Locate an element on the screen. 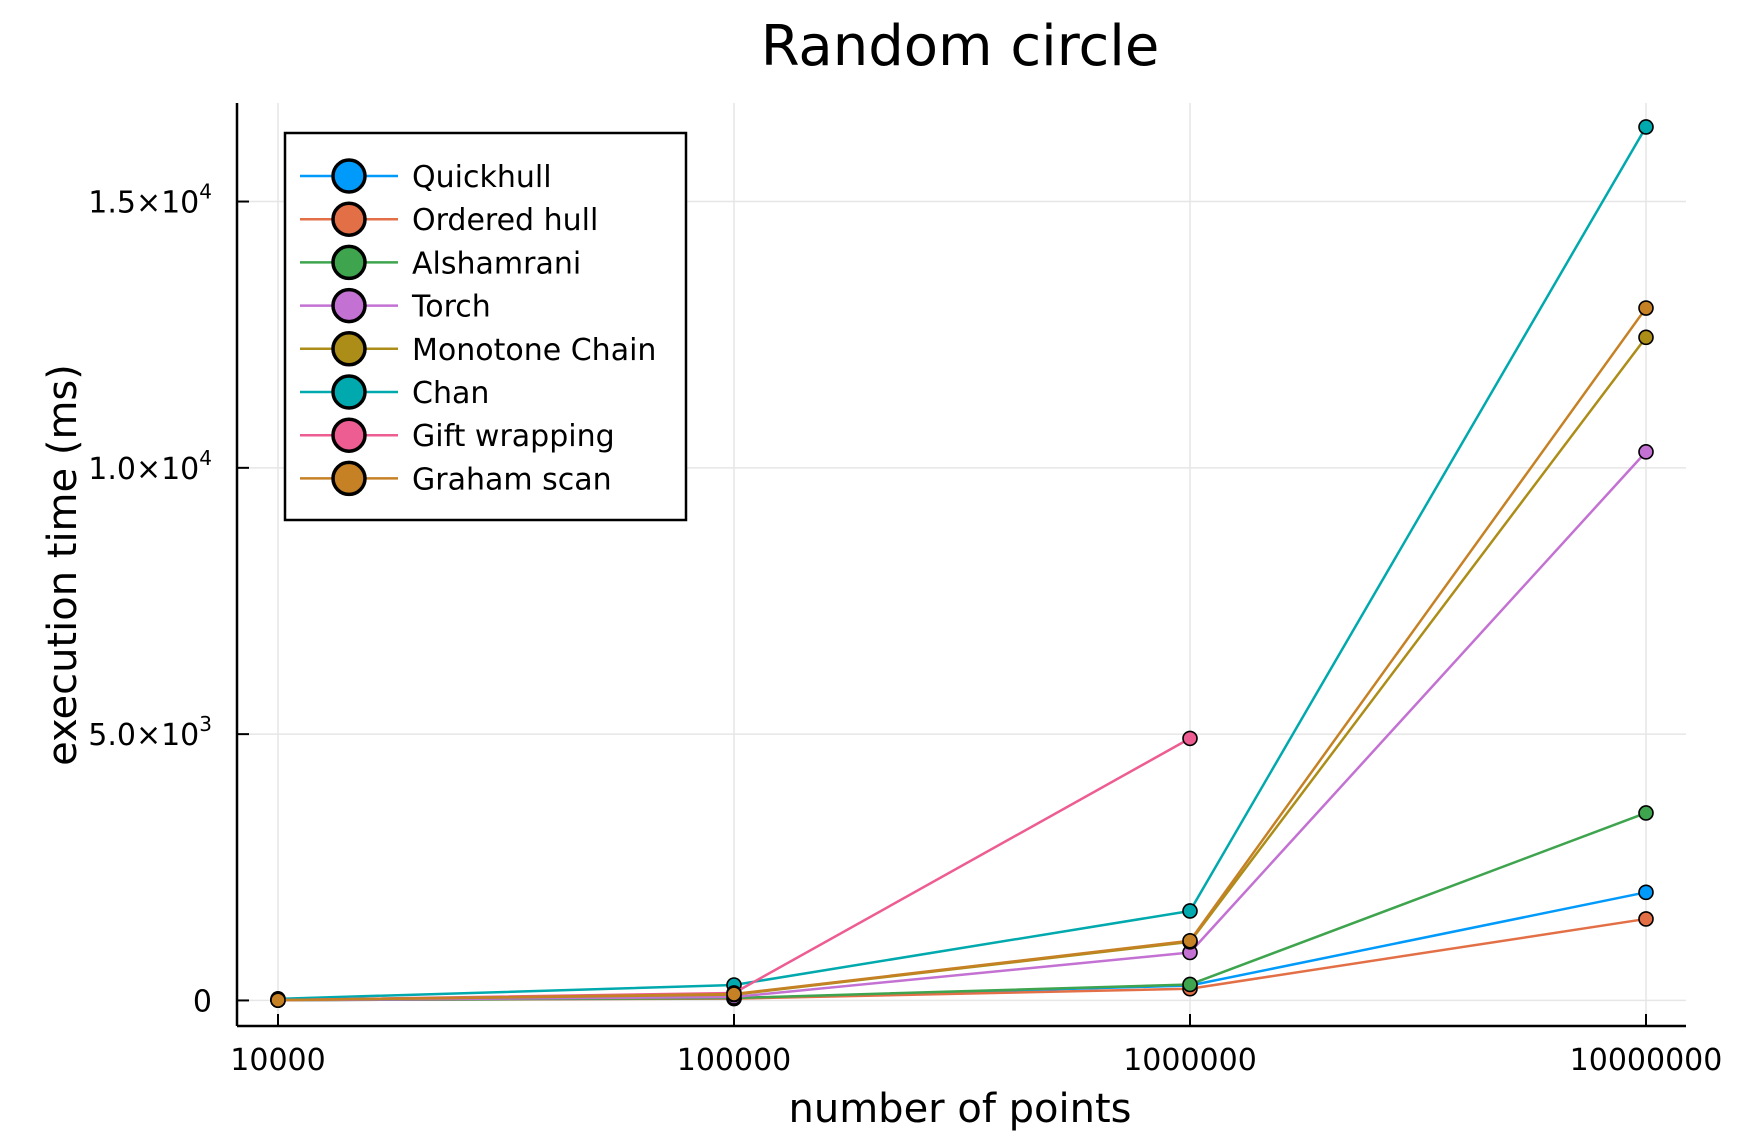  legend-entry: Torch is located at coordinates (395, 306).